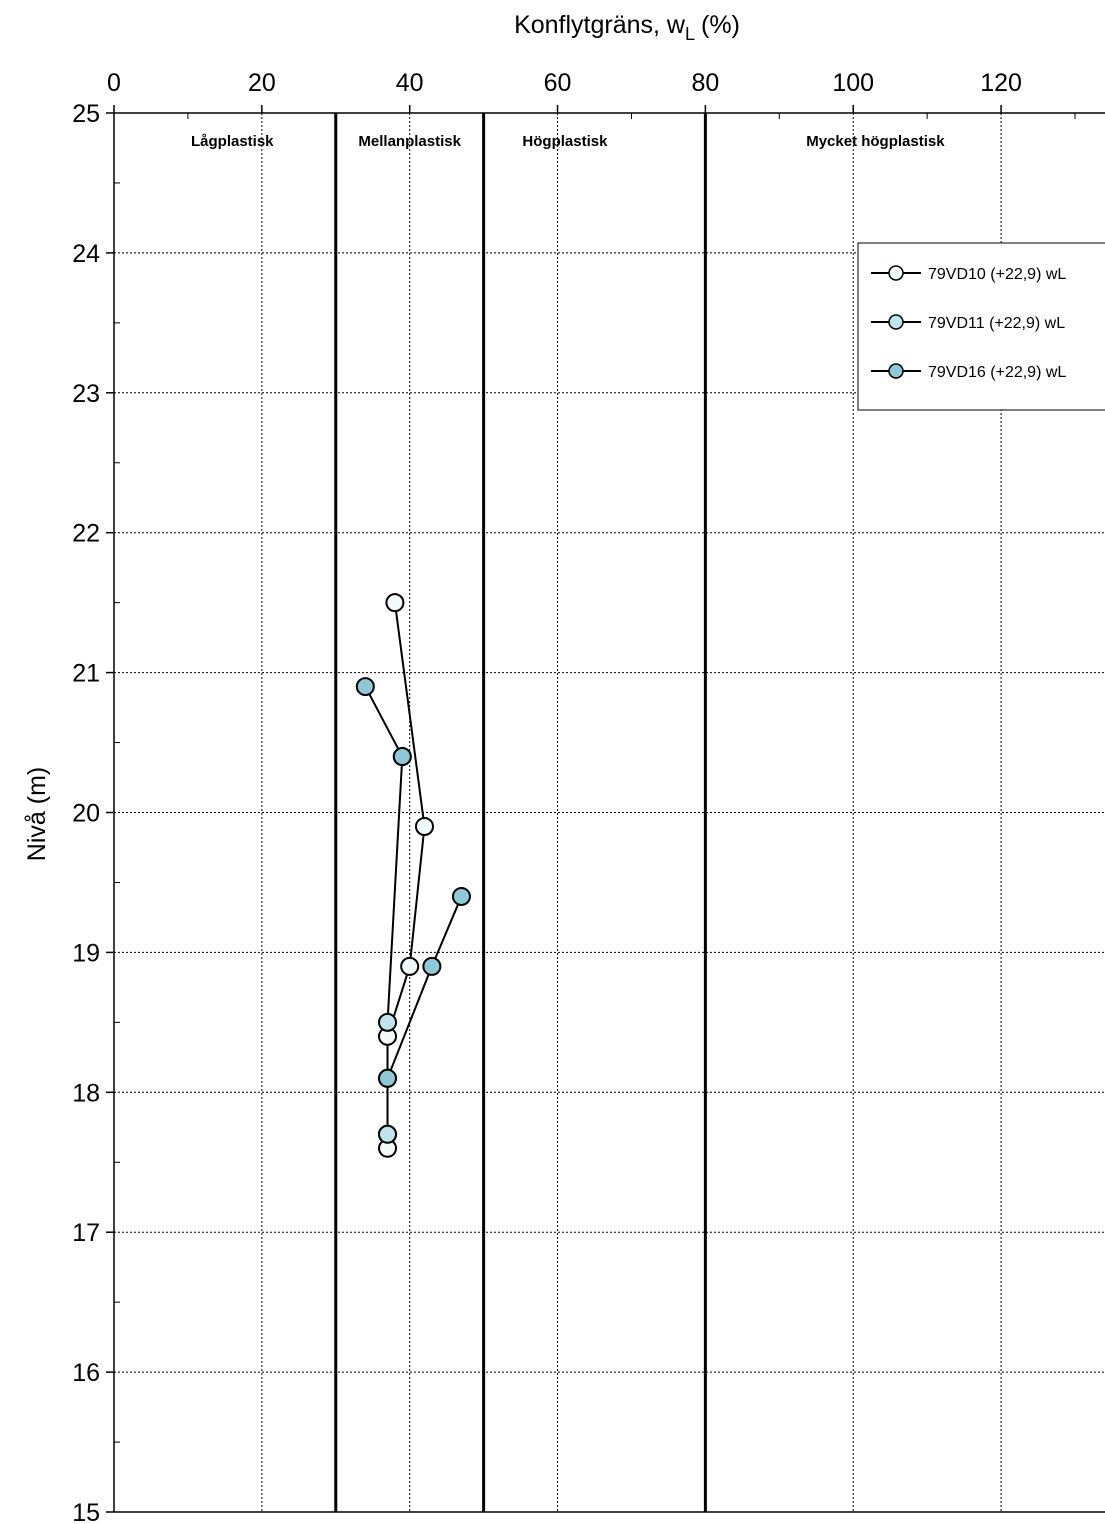 This screenshot has height=1524, width=1105. Describe the element at coordinates (114, 83) in the screenshot. I see `x-tick-label: 0` at that location.